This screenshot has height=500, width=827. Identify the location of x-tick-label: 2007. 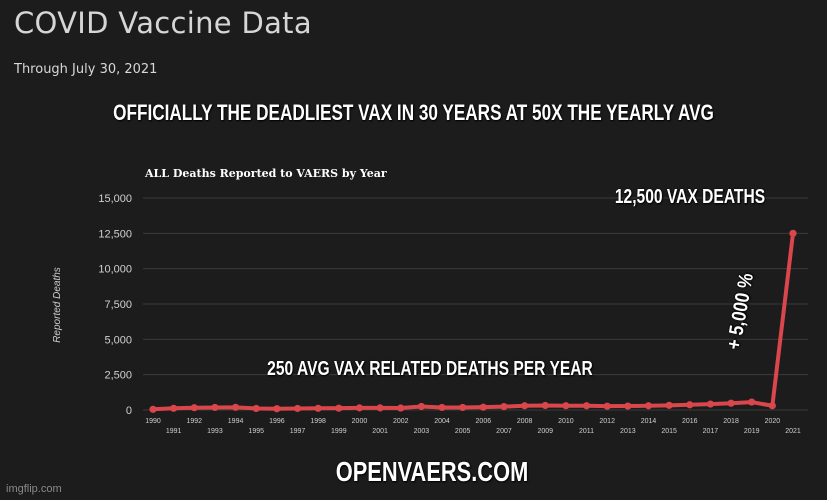
(504, 431).